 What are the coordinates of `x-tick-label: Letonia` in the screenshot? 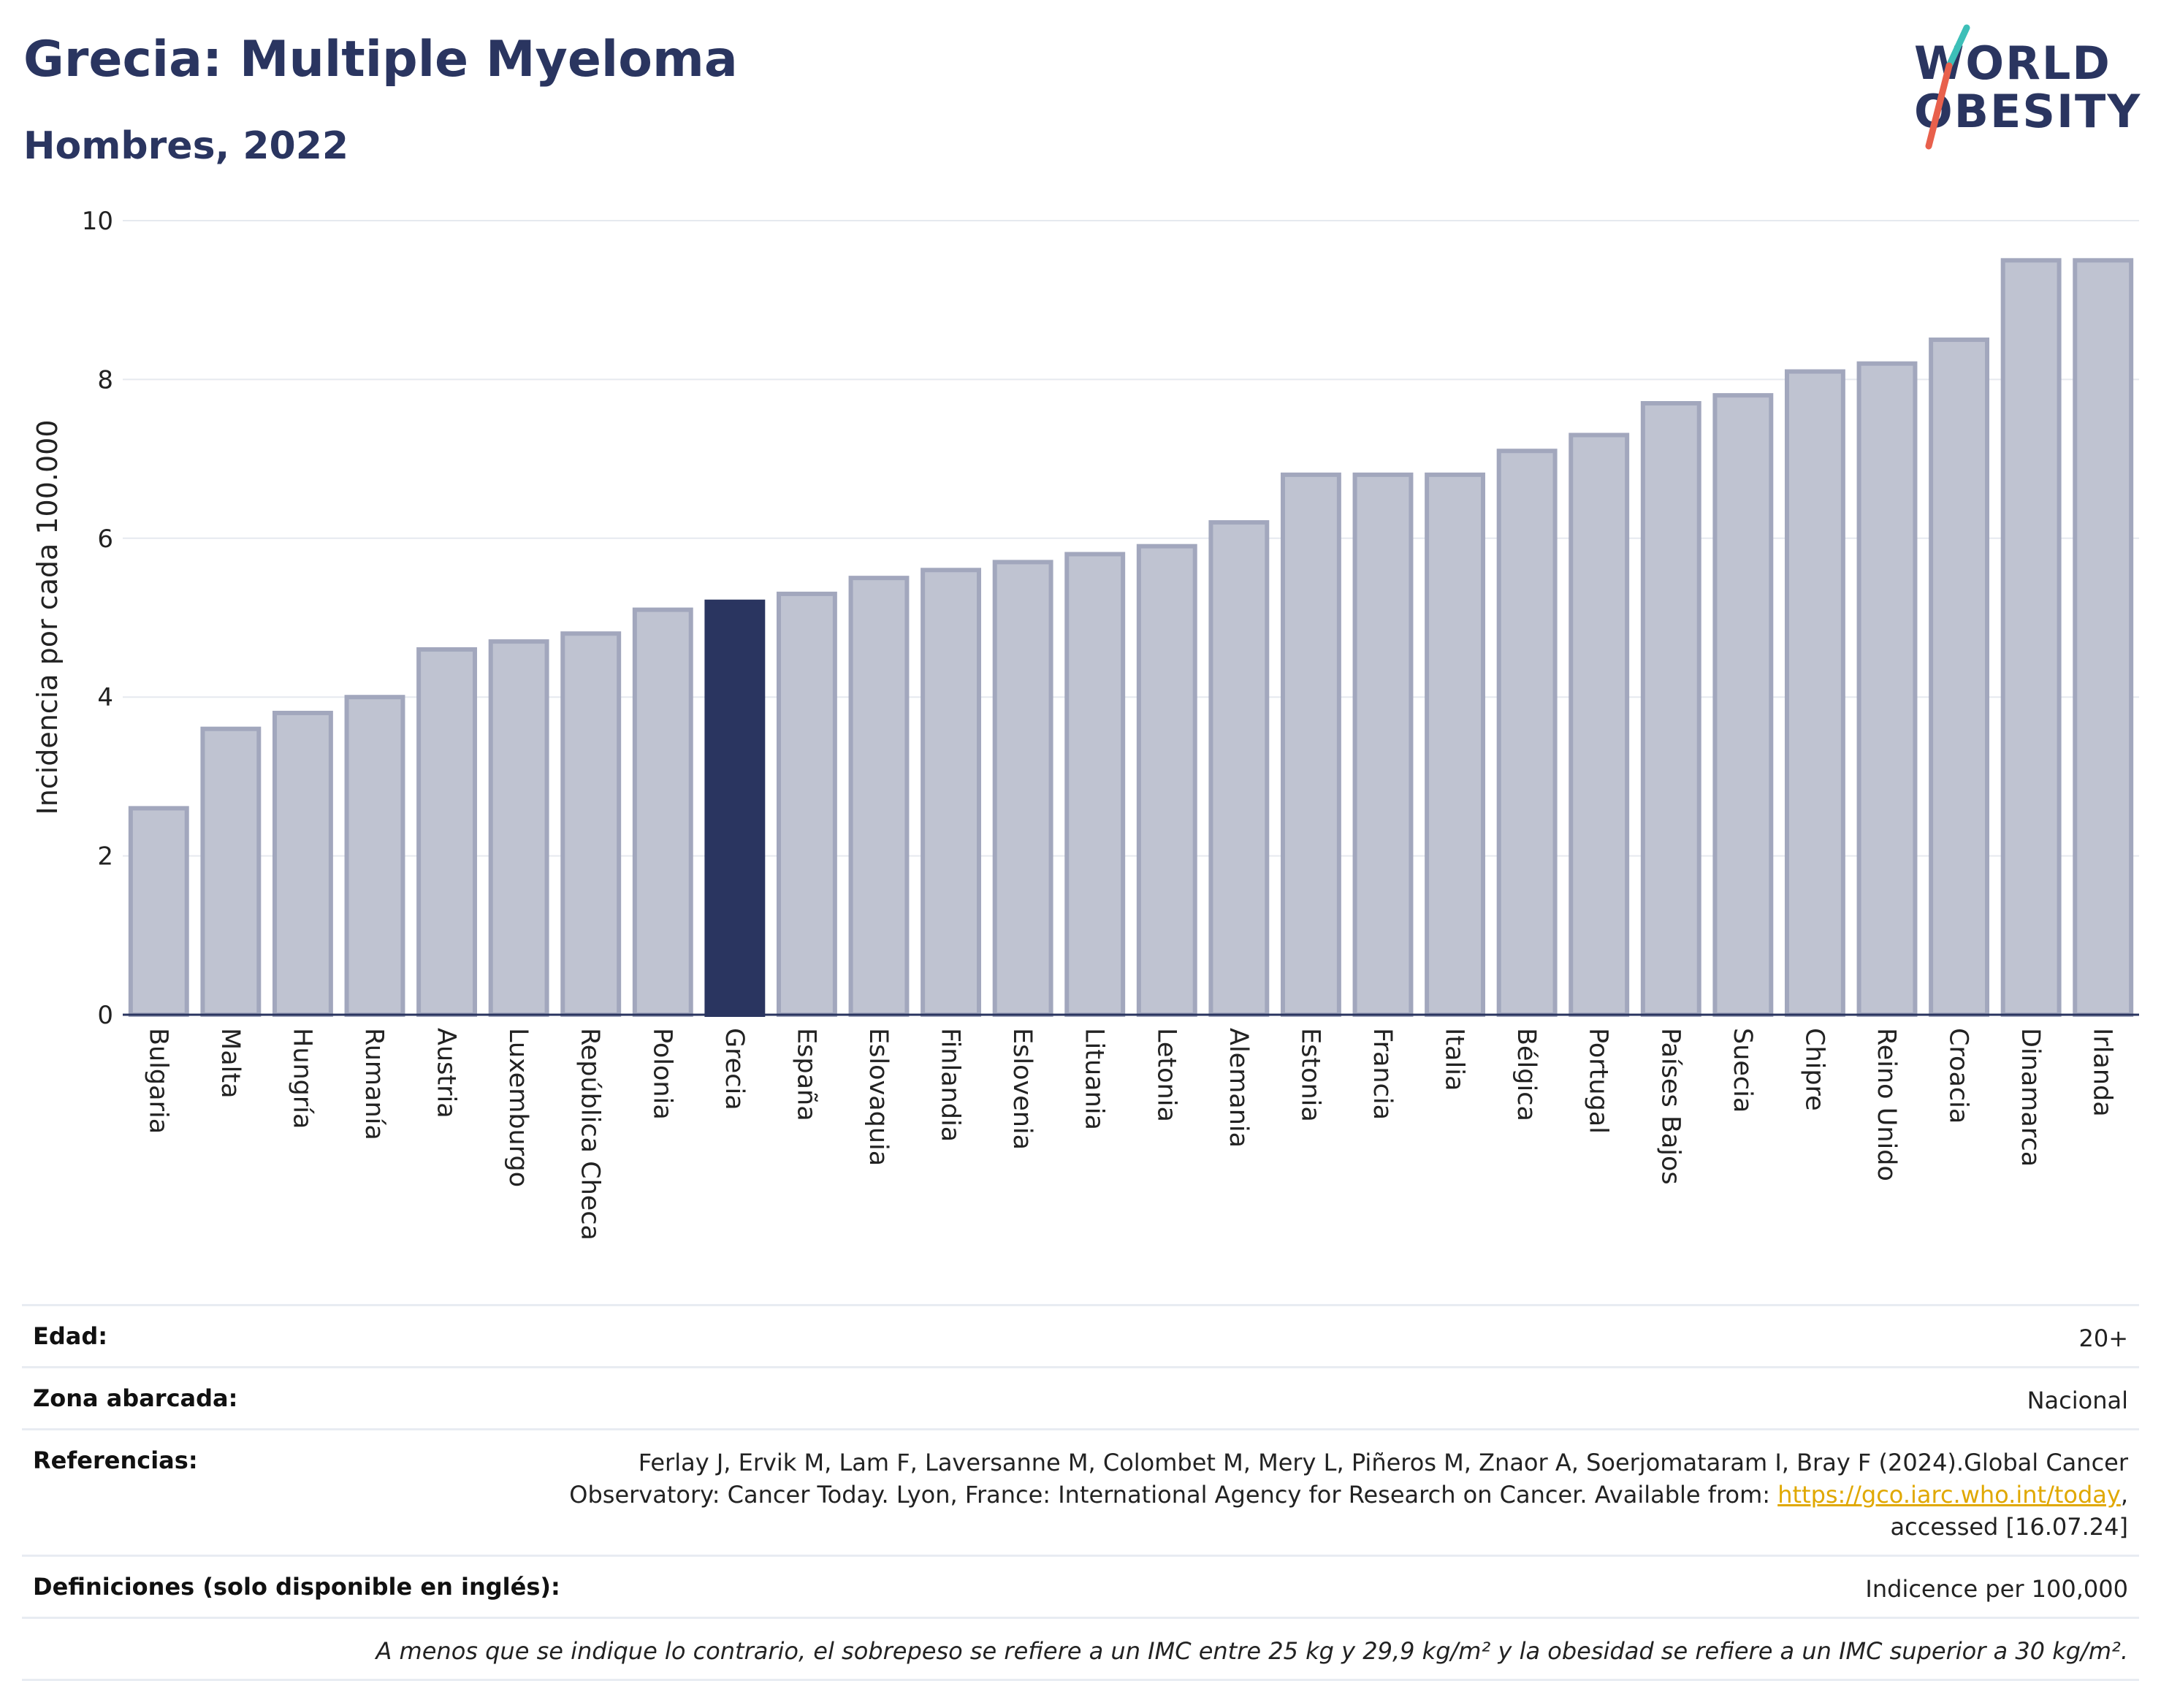 It's located at (1166, 1075).